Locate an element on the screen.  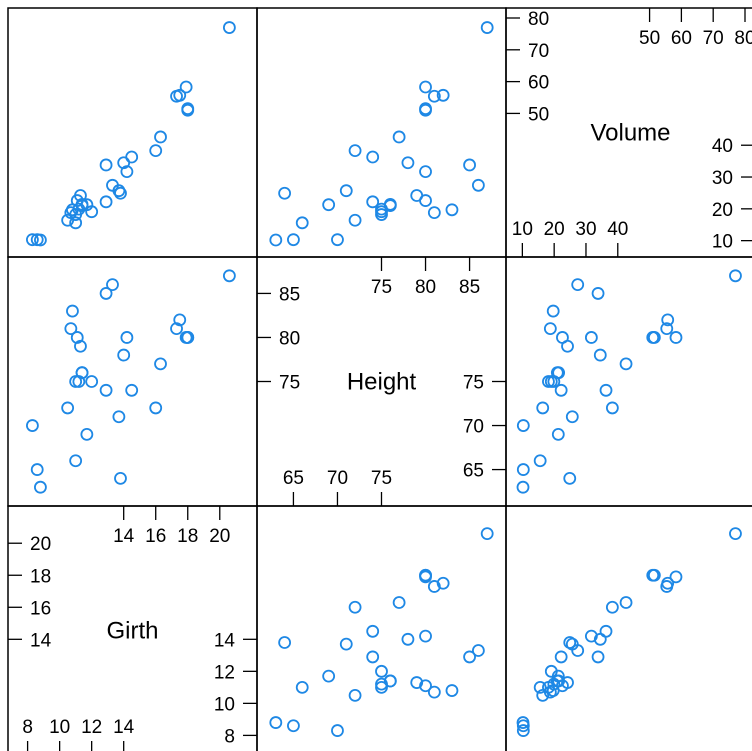
panel-volume-height is located at coordinates (628, 381).